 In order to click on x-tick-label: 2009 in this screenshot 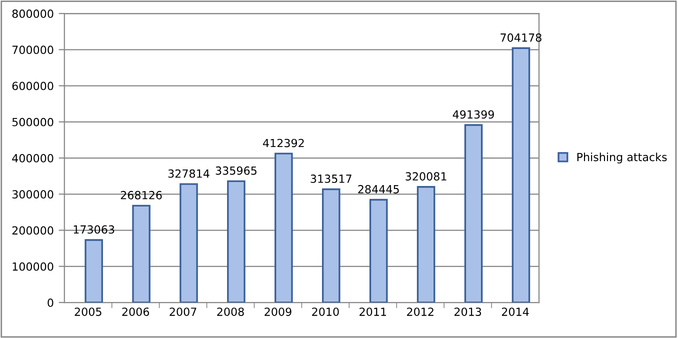, I will do `click(278, 312)`.